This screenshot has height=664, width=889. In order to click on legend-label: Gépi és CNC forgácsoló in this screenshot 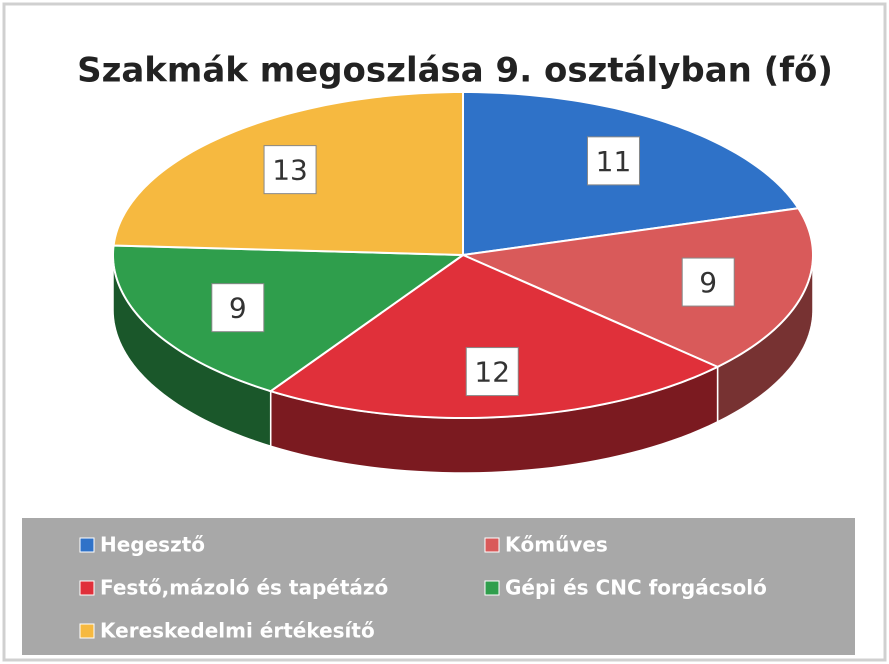, I will do `click(636, 588)`.